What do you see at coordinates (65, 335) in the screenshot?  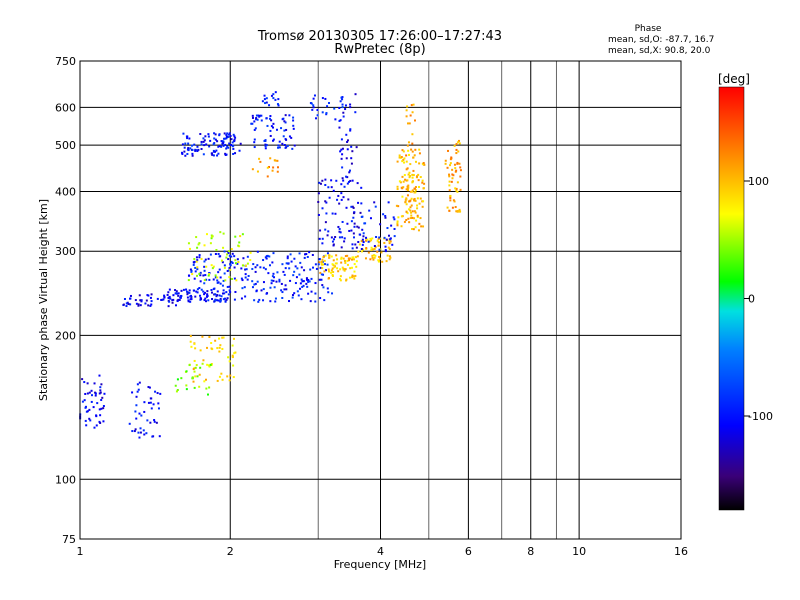 I see `y-tick-label: 200` at bounding box center [65, 335].